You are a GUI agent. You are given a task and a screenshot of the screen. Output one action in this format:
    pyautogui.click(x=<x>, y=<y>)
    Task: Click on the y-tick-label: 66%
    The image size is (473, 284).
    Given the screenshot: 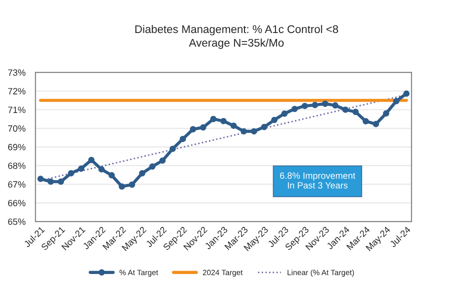 What is the action you would take?
    pyautogui.click(x=17, y=203)
    